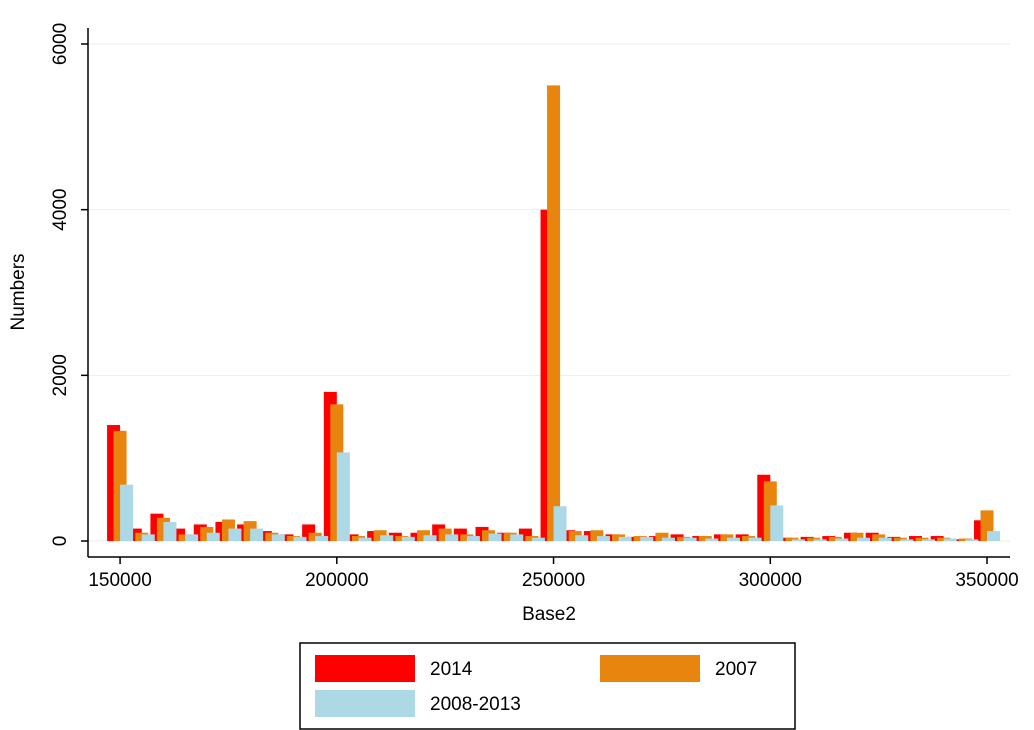 The width and height of the screenshot is (1034, 730). What do you see at coordinates (736, 669) in the screenshot?
I see `legend-label: 2007` at bounding box center [736, 669].